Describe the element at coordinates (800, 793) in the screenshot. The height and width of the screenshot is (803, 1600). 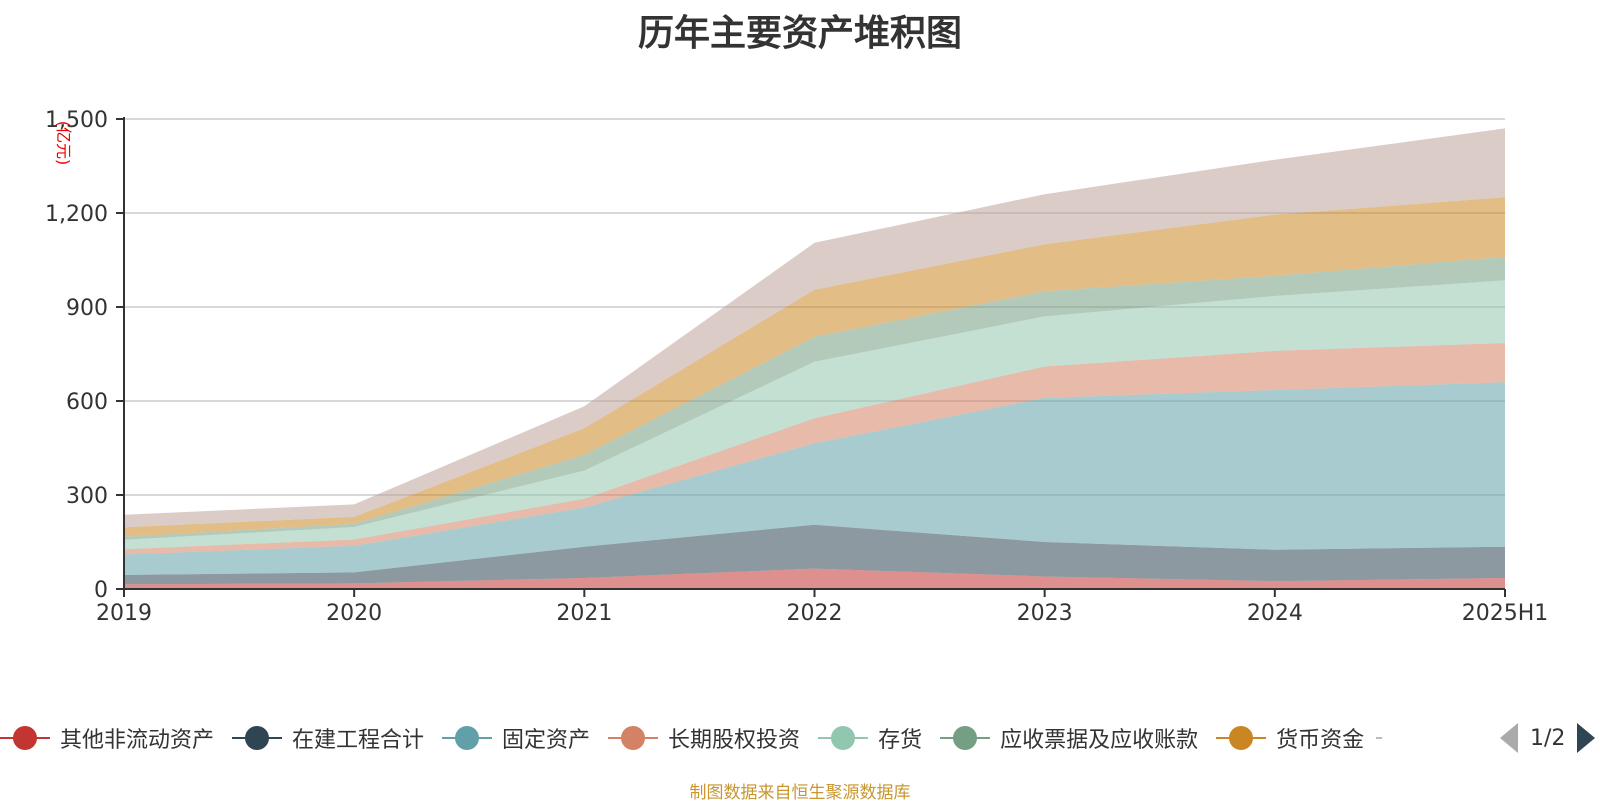
I see `data-source-note: 制图数据来自恒生聚源数据库` at that location.